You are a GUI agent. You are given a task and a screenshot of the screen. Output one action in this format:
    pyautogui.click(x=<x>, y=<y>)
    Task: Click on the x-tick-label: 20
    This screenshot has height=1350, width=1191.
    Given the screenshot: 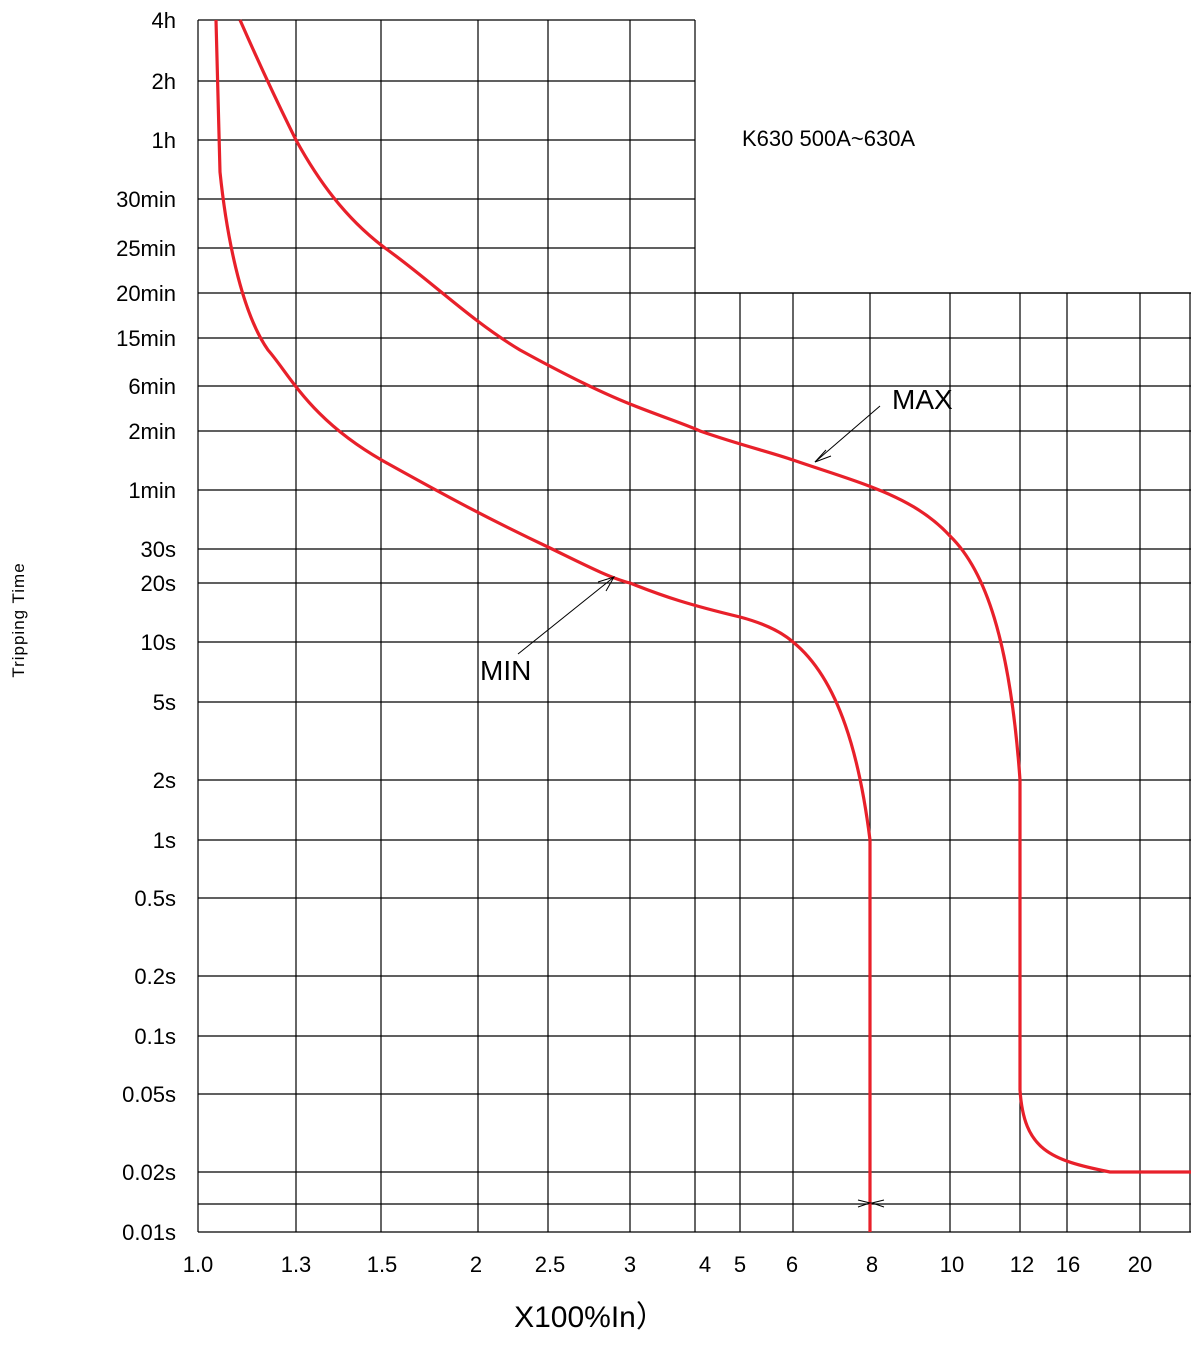 What is the action you would take?
    pyautogui.click(x=1140, y=1264)
    